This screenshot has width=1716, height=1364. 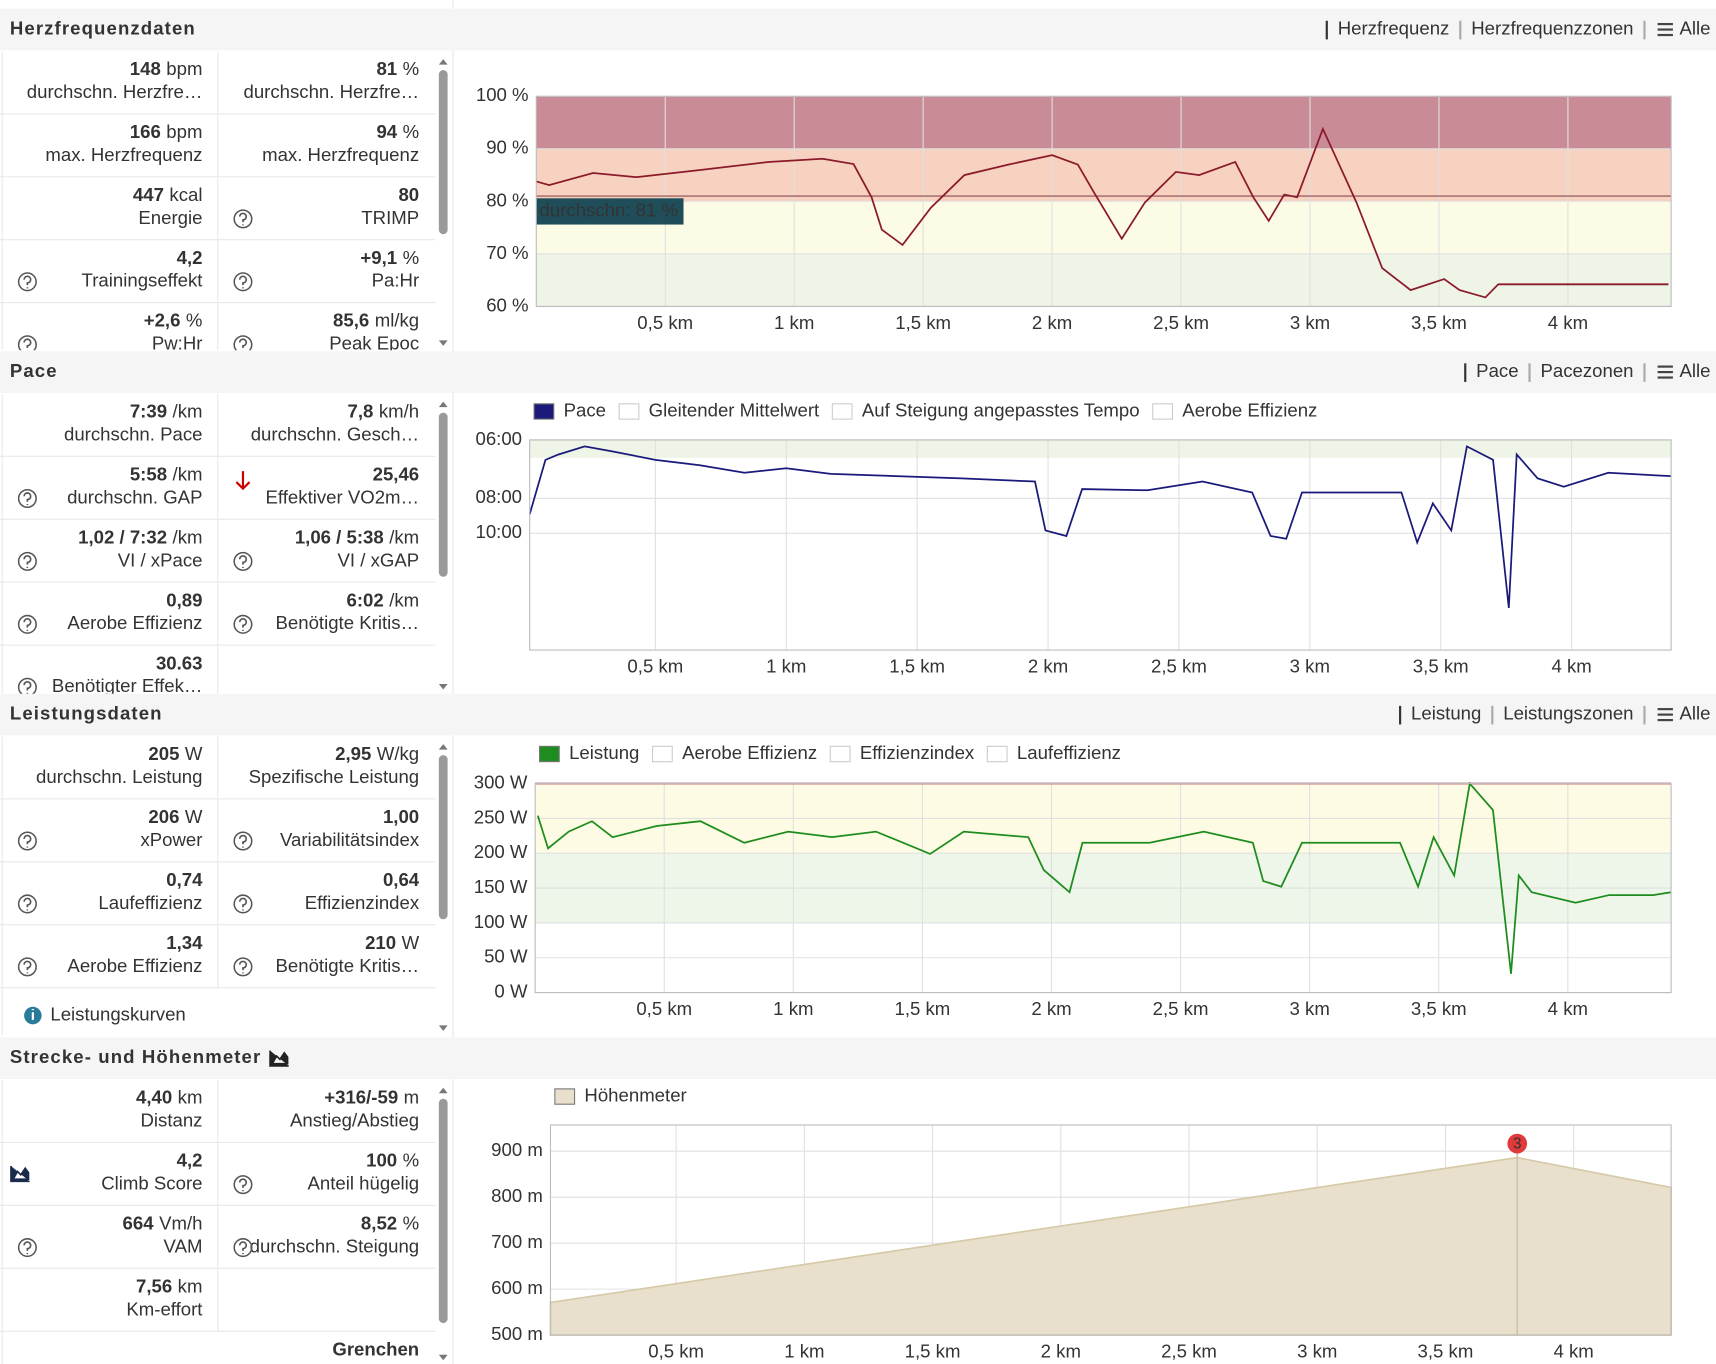 What do you see at coordinates (163, 753) in the screenshot?
I see `stat-number: 205` at bounding box center [163, 753].